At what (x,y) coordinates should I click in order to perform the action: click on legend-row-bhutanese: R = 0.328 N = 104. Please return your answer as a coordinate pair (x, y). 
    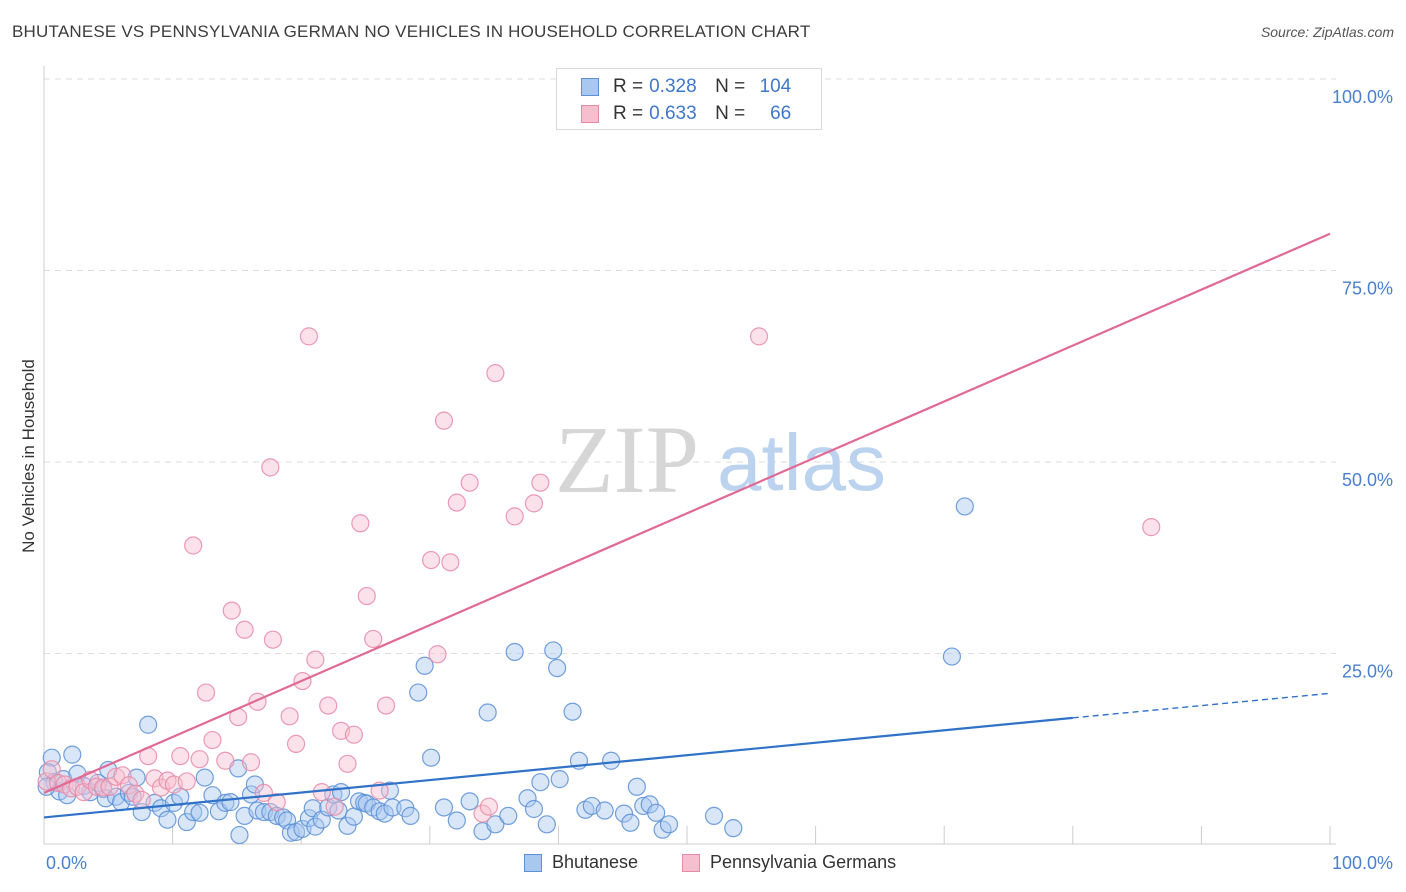
    Looking at the image, I should click on (686, 87).